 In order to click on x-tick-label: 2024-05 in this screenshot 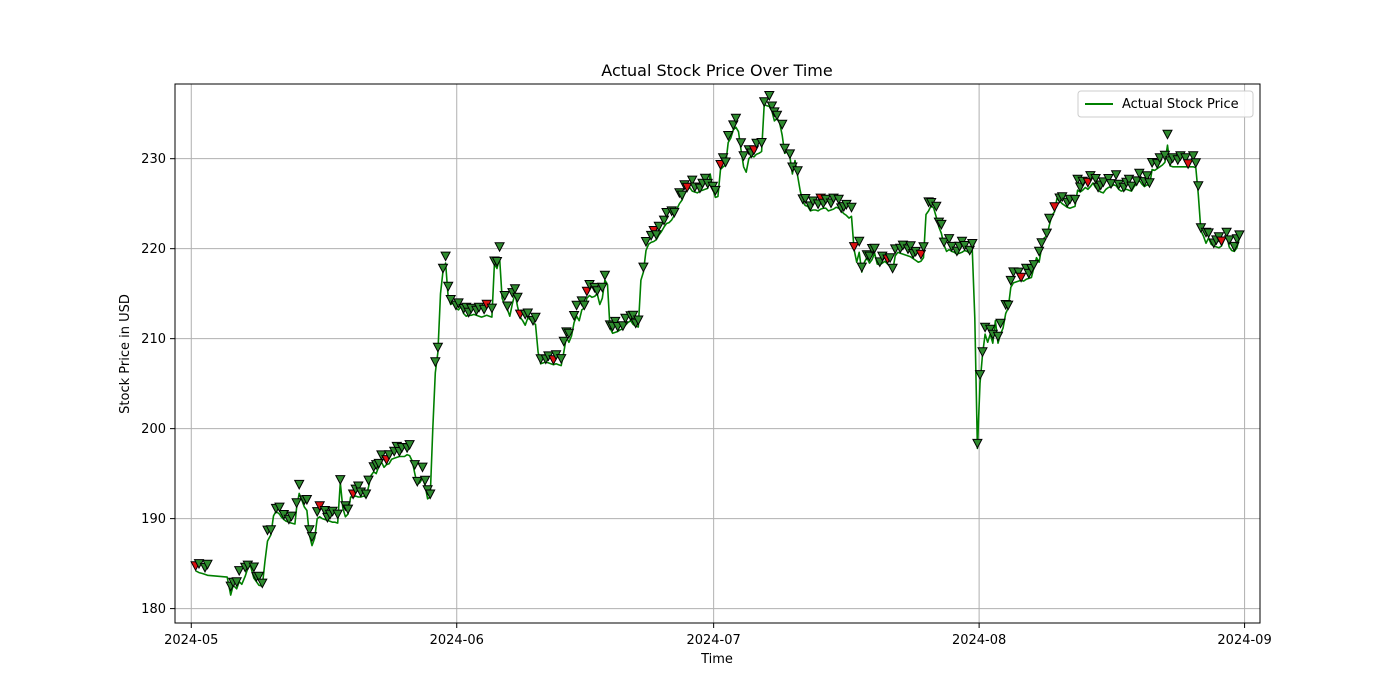, I will do `click(191, 640)`.